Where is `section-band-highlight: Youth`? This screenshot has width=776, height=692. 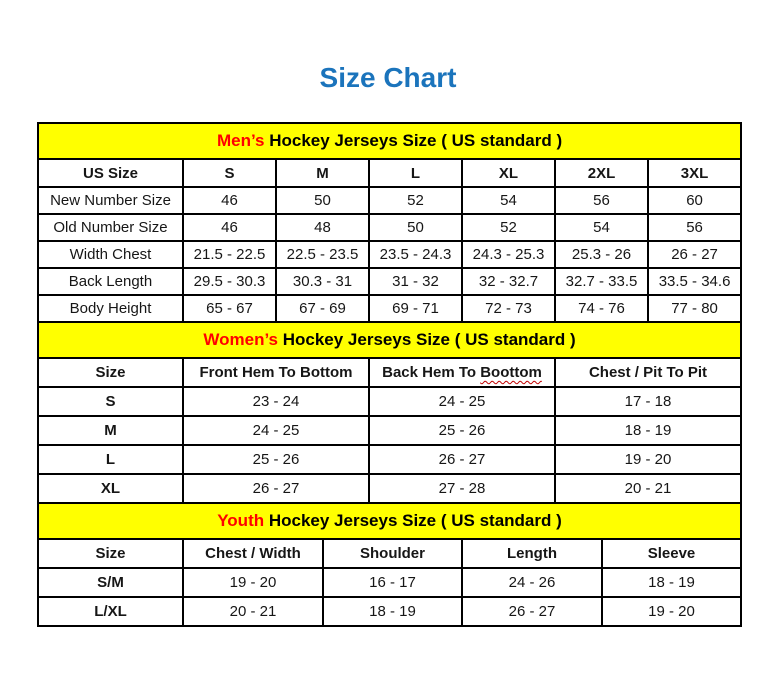
section-band-highlight: Youth is located at coordinates (241, 520).